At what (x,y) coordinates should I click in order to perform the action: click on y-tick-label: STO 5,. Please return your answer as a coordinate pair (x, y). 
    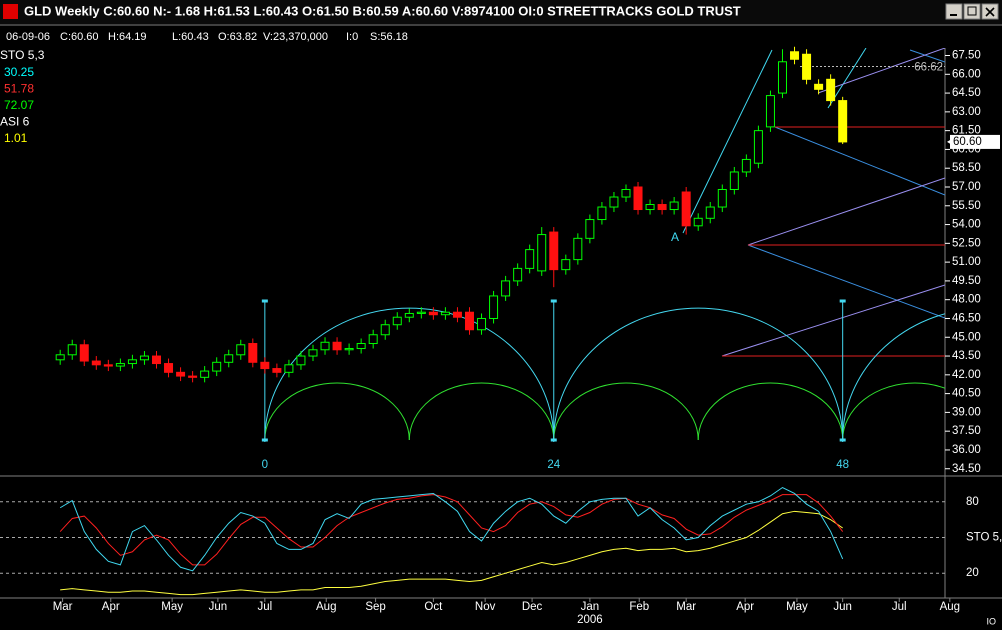
    Looking at the image, I should click on (984, 538).